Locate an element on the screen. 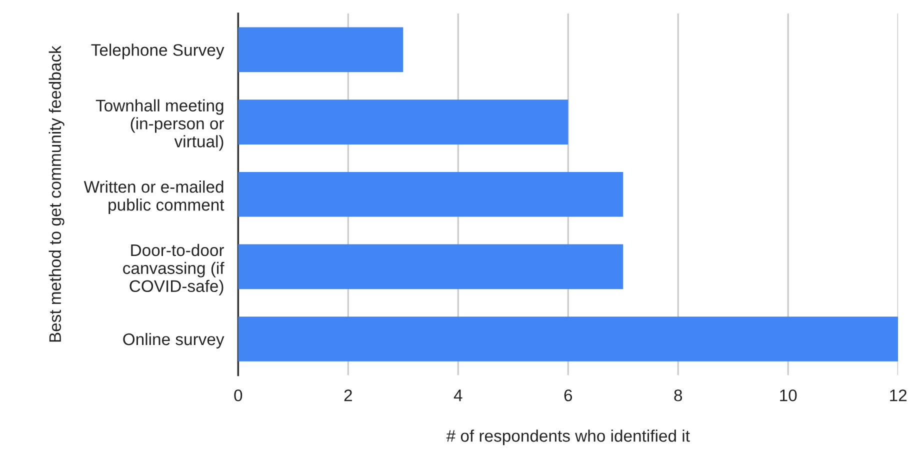 The image size is (909, 452). x-tick-label: 0 is located at coordinates (238, 395).